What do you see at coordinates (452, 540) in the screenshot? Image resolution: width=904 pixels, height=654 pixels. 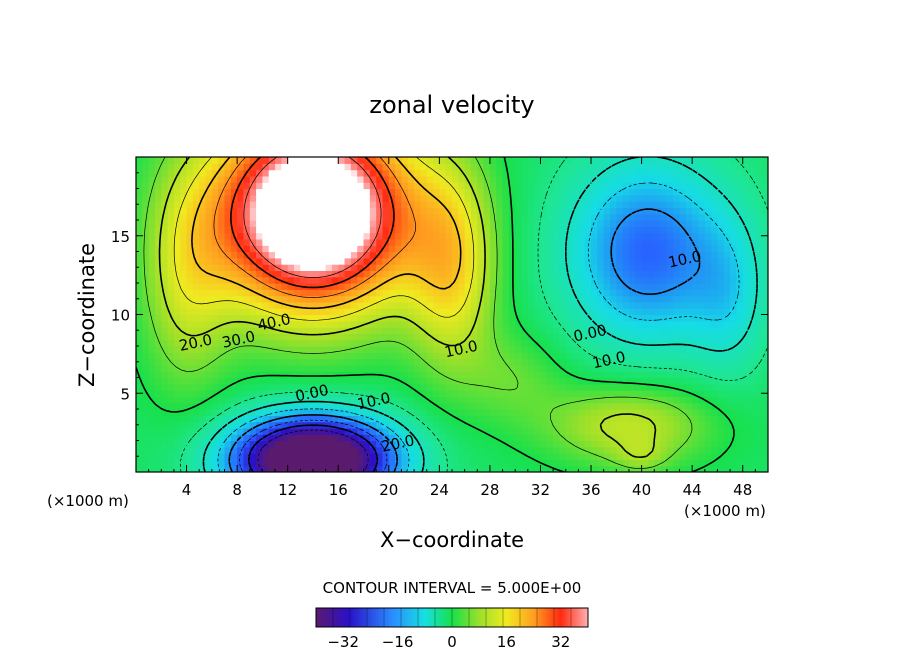 I see `x-axis-label: X−coordinate` at bounding box center [452, 540].